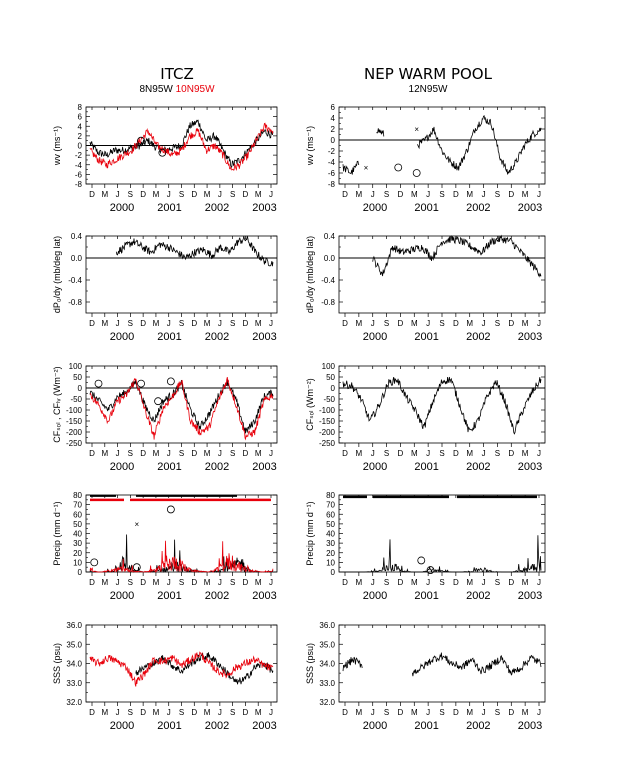 Image resolution: width=627 pixels, height=757 pixels. I want to click on column-title-itcz: ITCZ, so click(176, 74).